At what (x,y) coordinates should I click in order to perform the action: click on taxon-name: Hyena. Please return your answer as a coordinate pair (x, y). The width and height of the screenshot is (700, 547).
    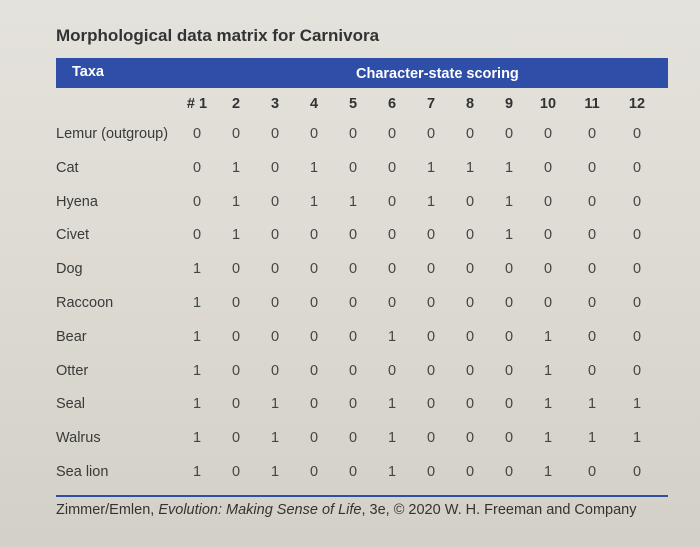
    Looking at the image, I should click on (77, 202).